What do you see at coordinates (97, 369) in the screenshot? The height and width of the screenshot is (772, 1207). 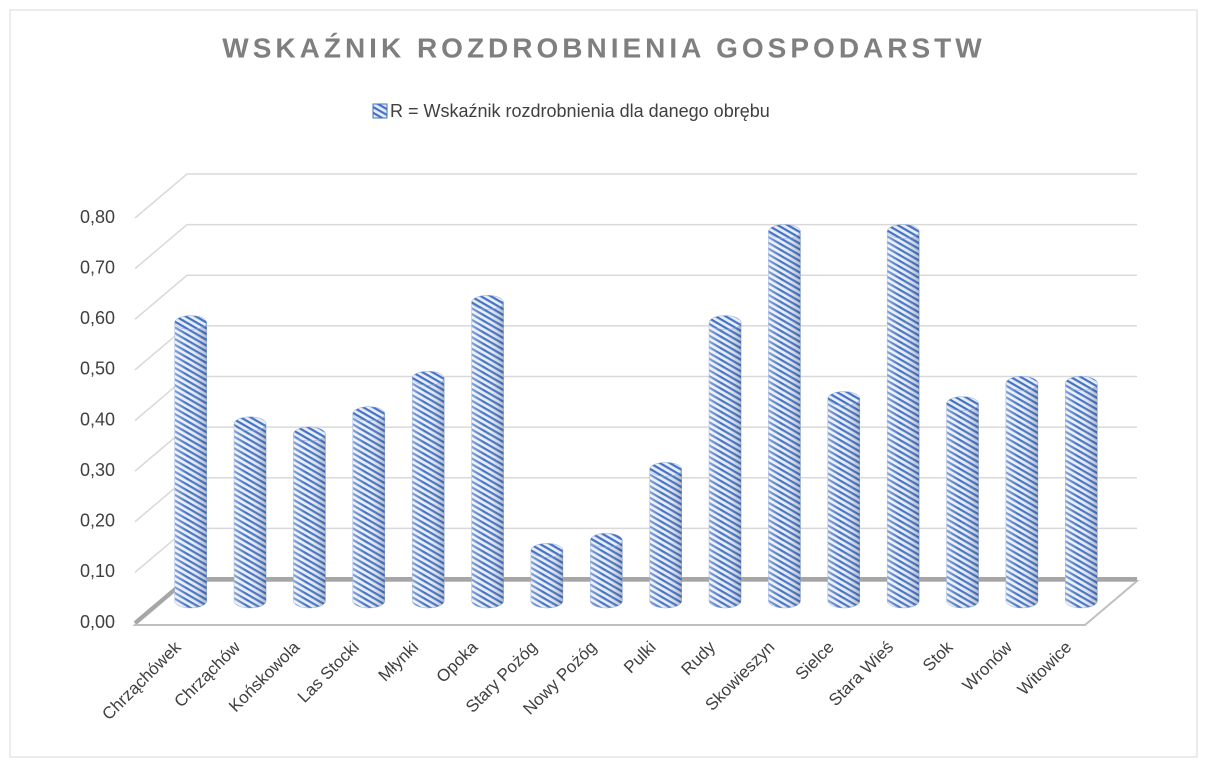 I see `y-tick-label: 0,50` at bounding box center [97, 369].